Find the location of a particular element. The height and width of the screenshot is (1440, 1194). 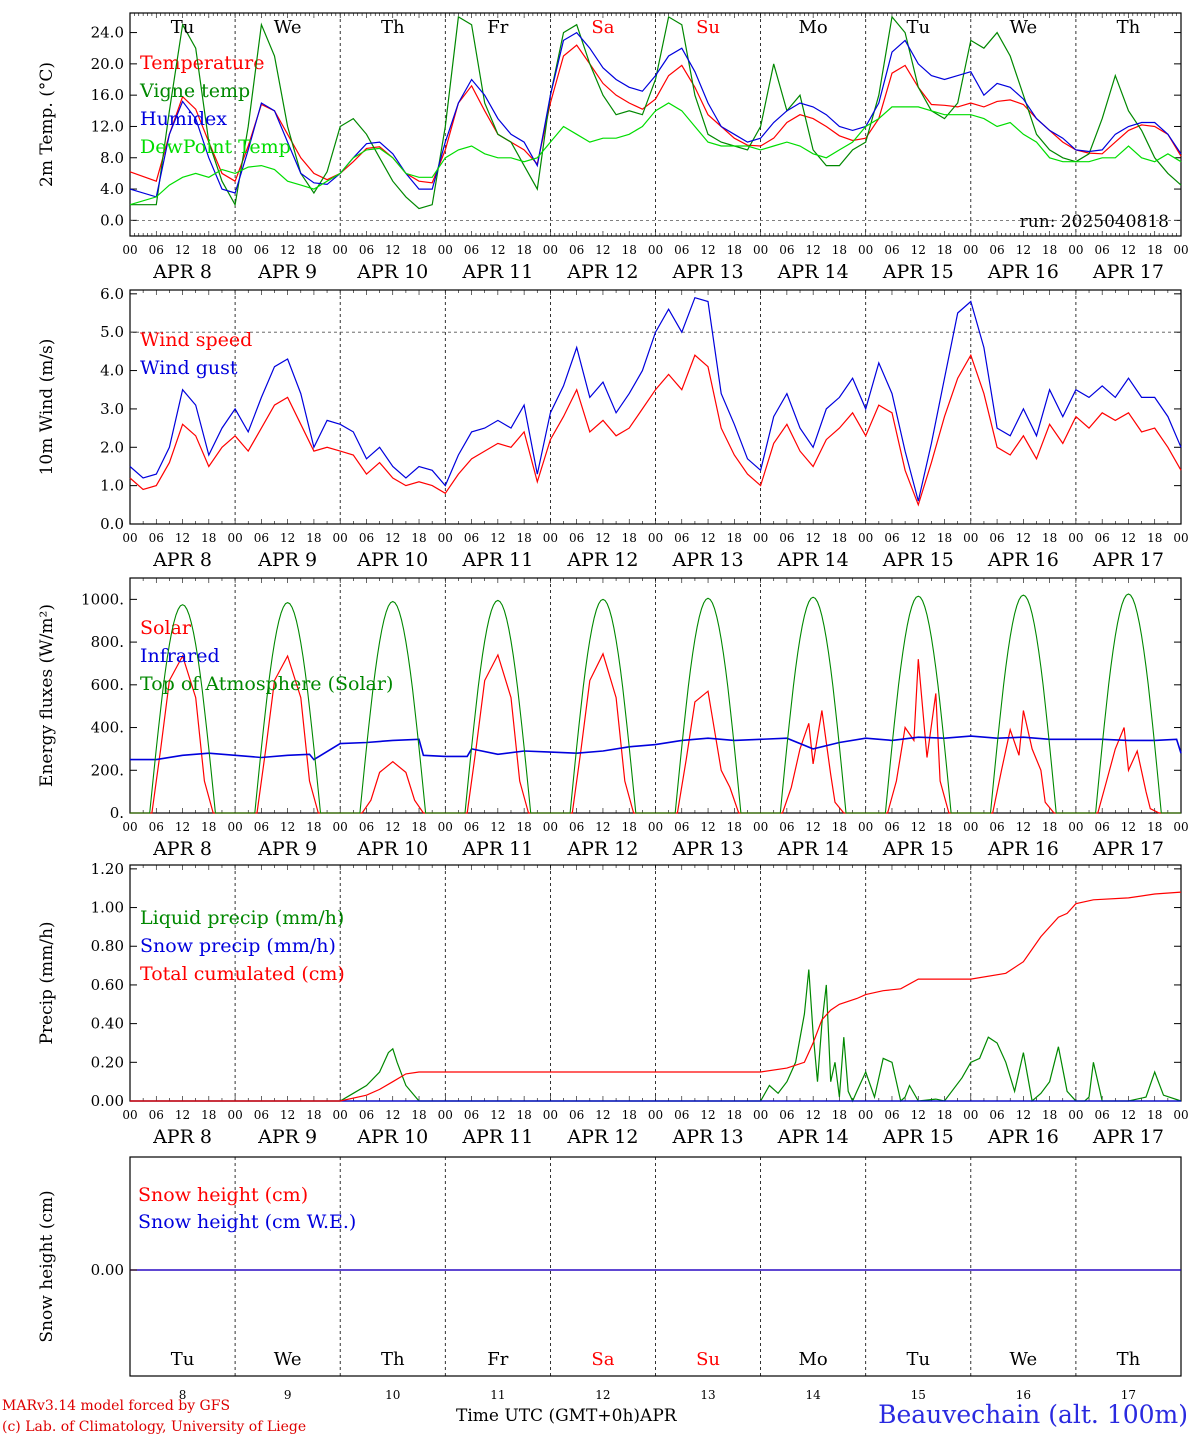

y-axis-label: 10m Wind (m/s) is located at coordinates (47, 407).